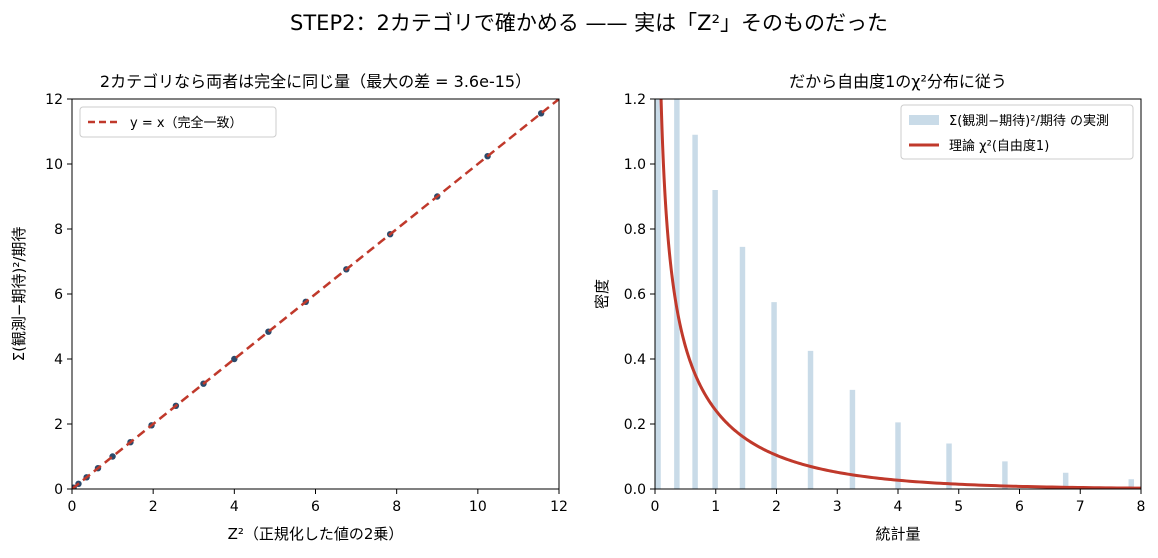 This screenshot has height=558, width=1158. I want to click on legend: y = x（完全一致）, so click(178, 122).